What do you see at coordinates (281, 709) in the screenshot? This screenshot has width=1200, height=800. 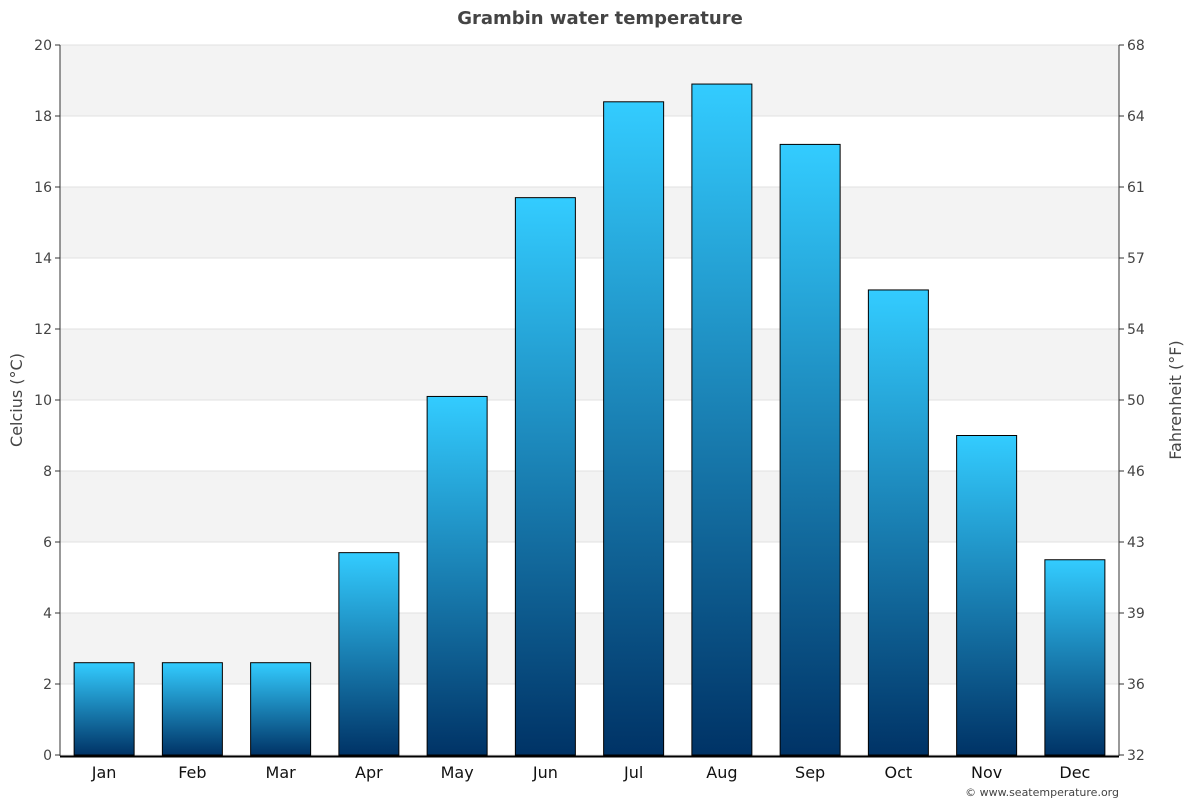 I see `bar-mar` at bounding box center [281, 709].